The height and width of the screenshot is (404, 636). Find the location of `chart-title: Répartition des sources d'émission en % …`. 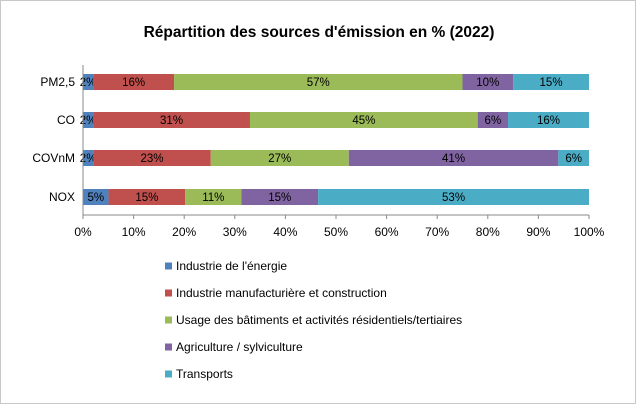

chart-title: Répartition des sources d'émission en % … is located at coordinates (319, 32).